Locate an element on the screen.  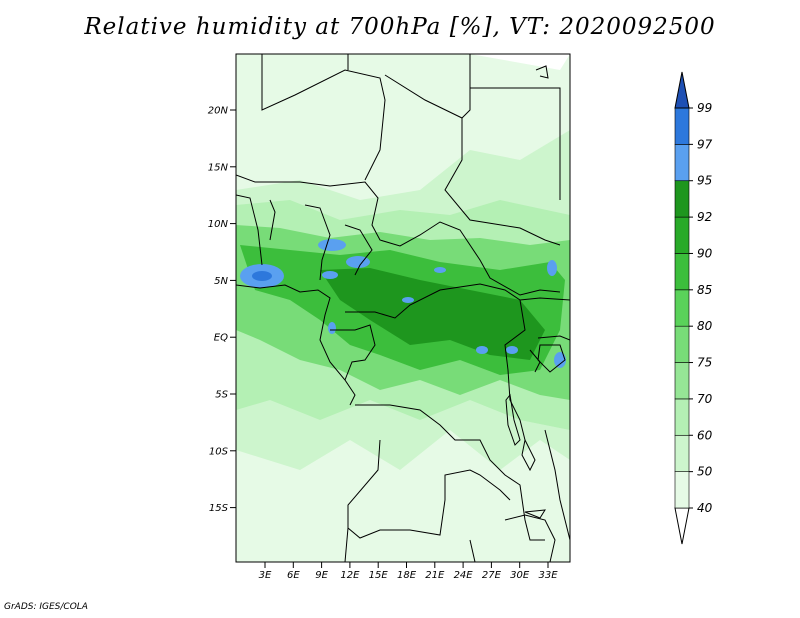
longitude-axis: 3E 6E 9E 12E 15E 18E 21E 24E 27E 30E 33E is located at coordinates (408, 571).